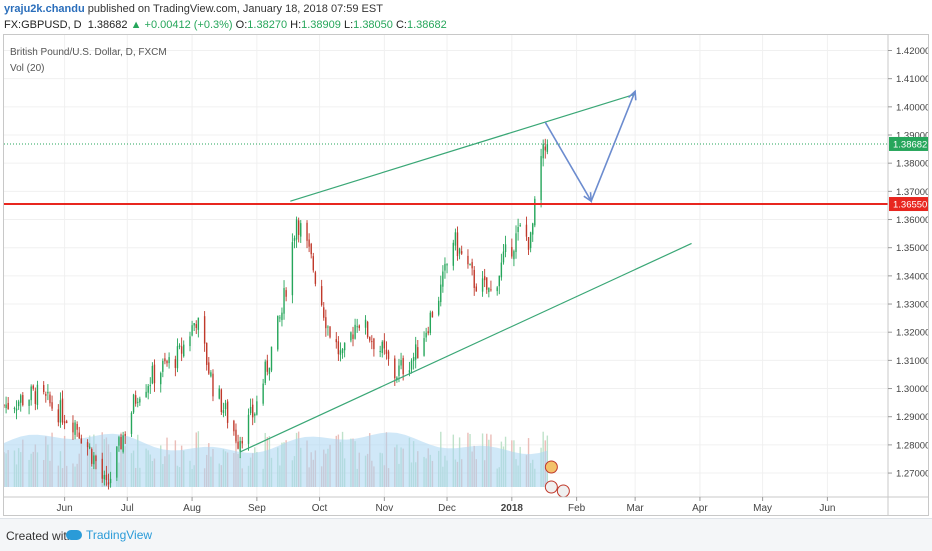 The image size is (932, 551). Describe the element at coordinates (27, 68) in the screenshot. I see `legend-volume: Vol (20)` at that location.